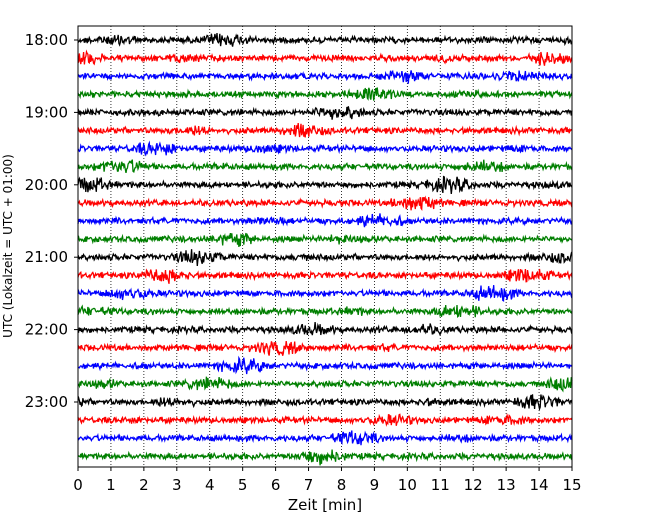 The width and height of the screenshot is (650, 520). Describe the element at coordinates (539, 485) in the screenshot. I see `x-tick-label: 14` at that location.